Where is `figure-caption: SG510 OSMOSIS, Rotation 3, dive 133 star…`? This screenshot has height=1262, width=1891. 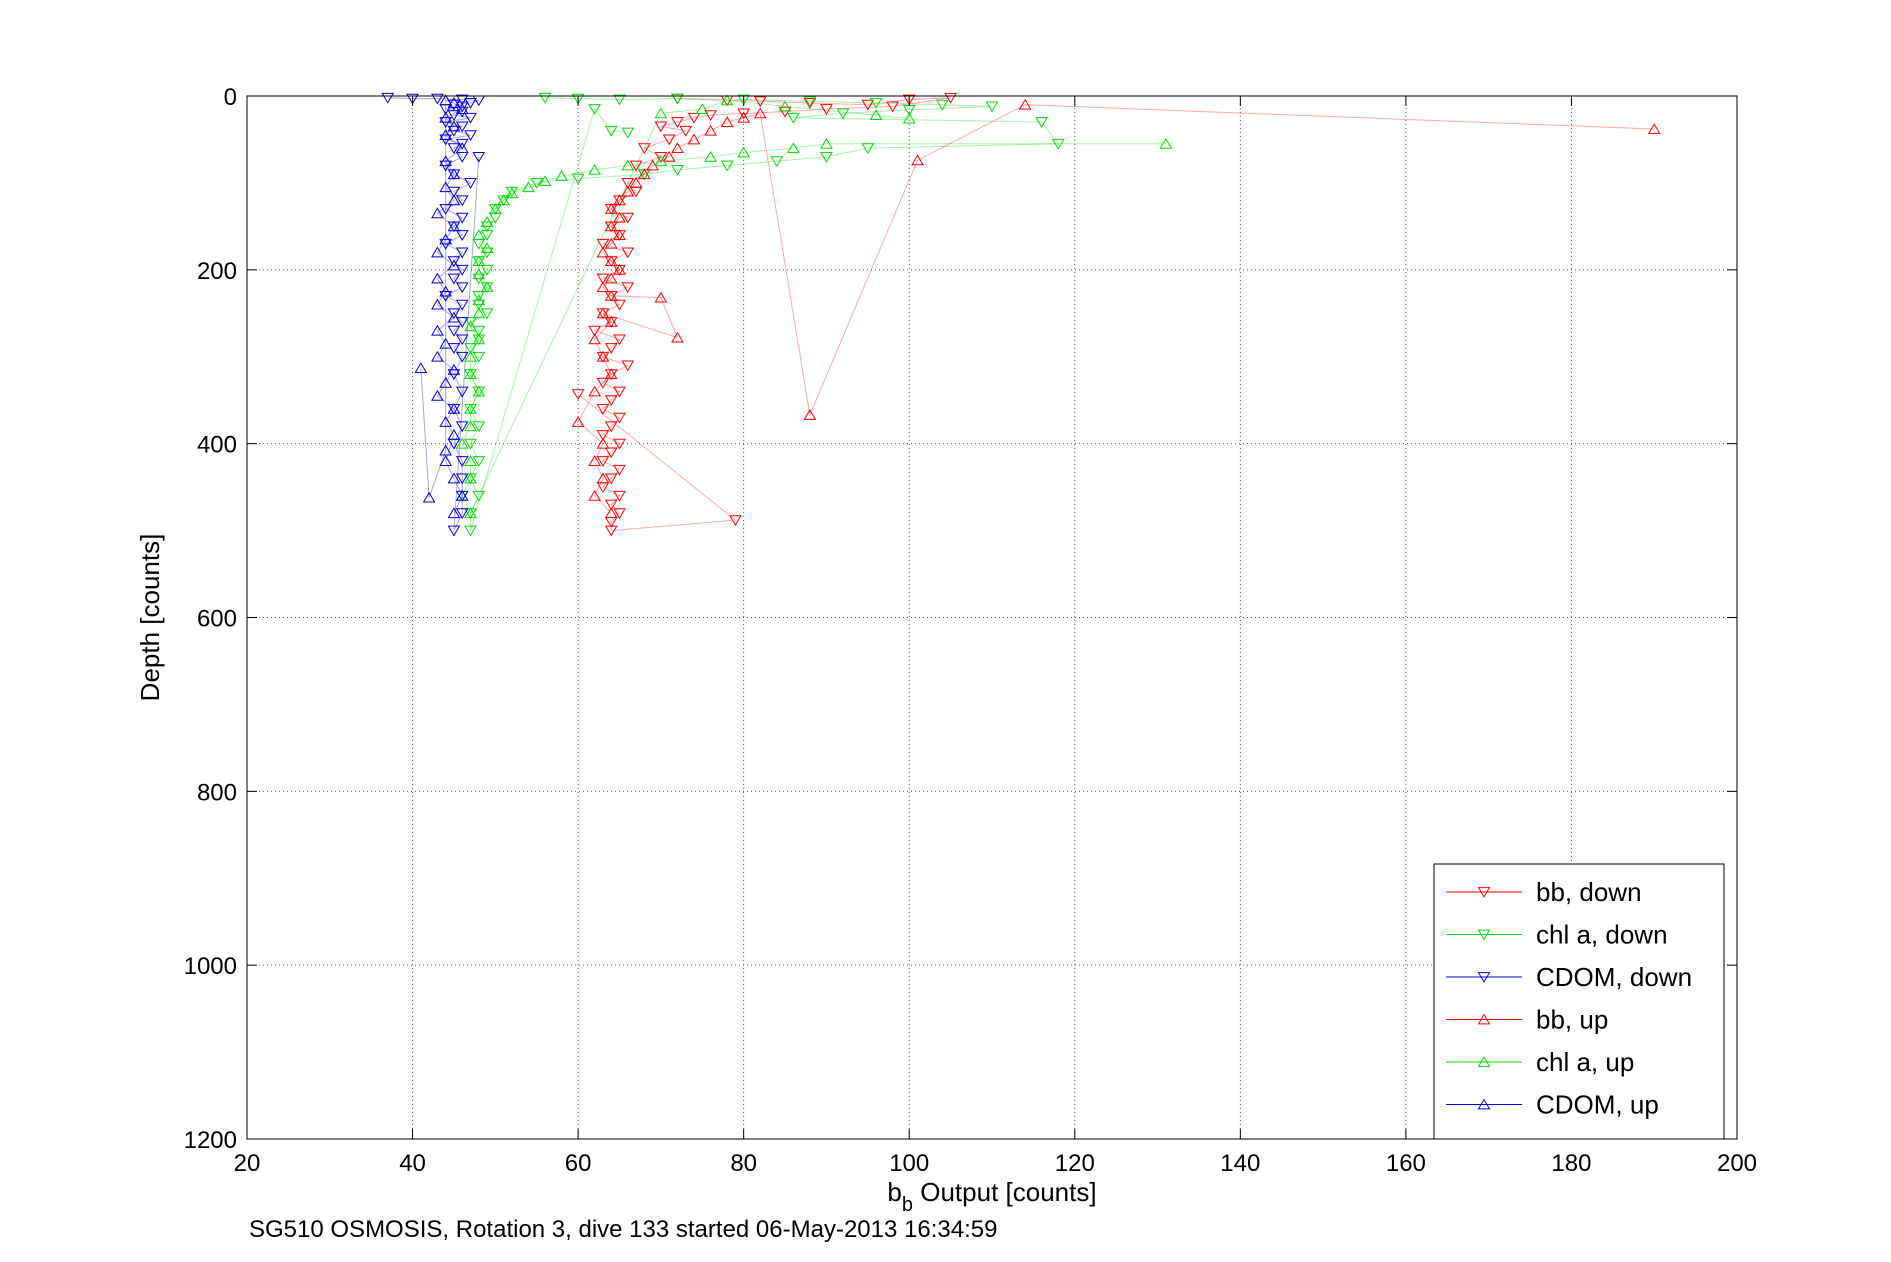 figure-caption: SG510 OSMOSIS, Rotation 3, dive 133 star… is located at coordinates (623, 1229).